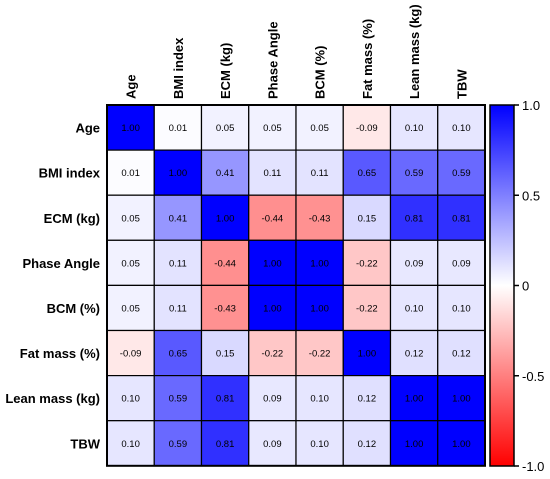 This screenshot has width=550, height=479. Describe the element at coordinates (272, 399) in the screenshot. I see `cell-value-label: 0.09` at that location.